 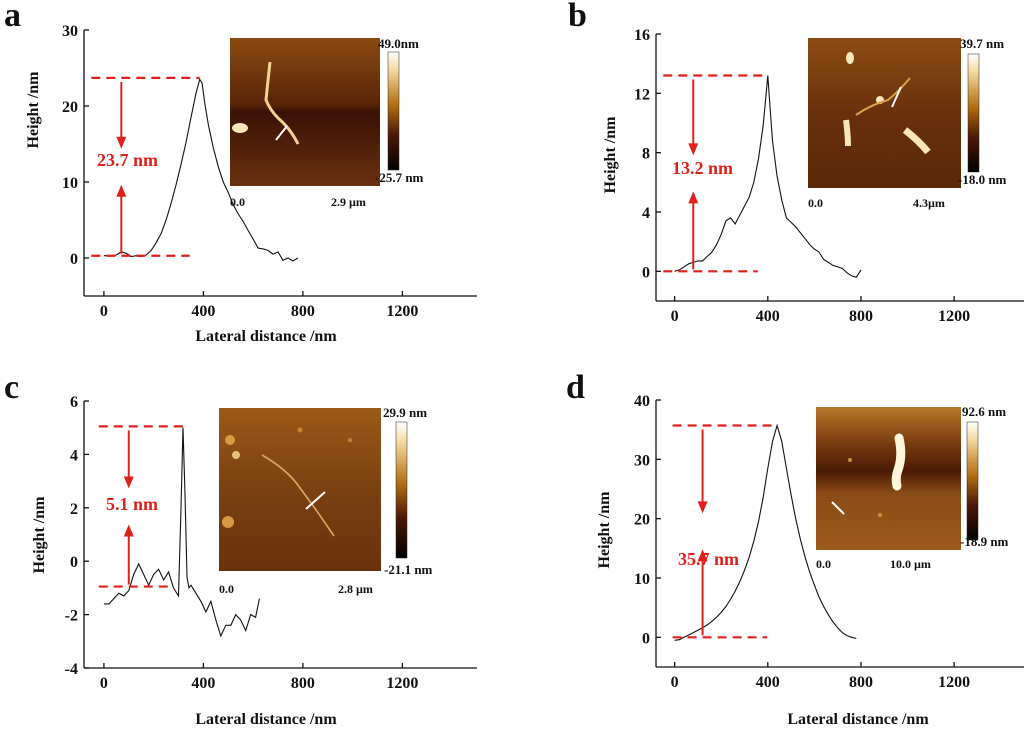 I want to click on panel-label: d, so click(x=575, y=387).